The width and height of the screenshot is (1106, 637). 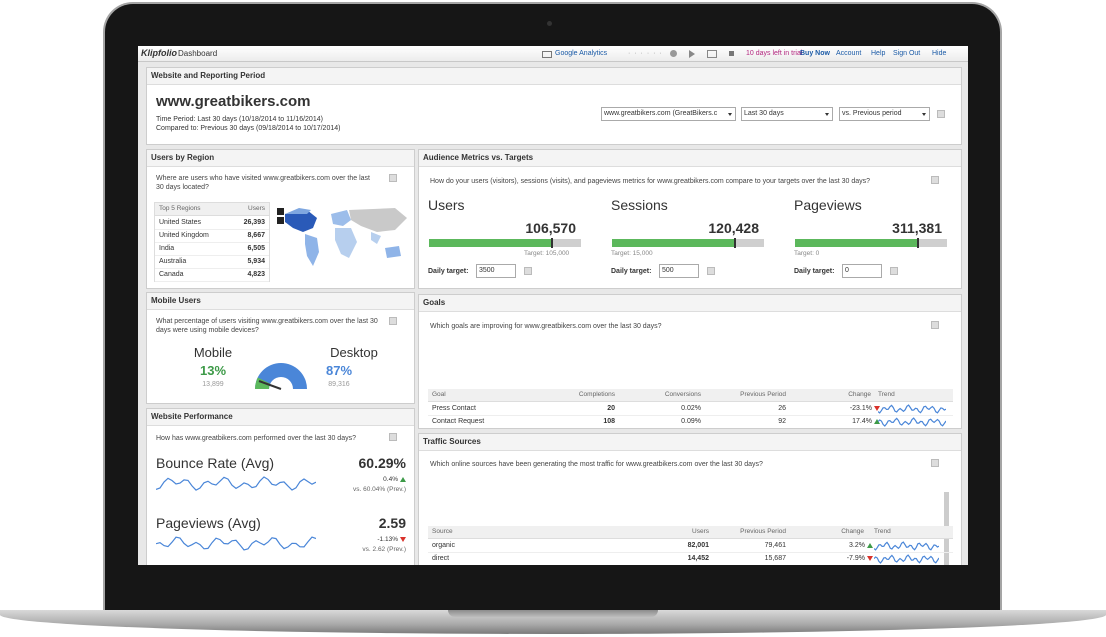 I want to click on table-cell: 0.04%, so click(x=691, y=428).